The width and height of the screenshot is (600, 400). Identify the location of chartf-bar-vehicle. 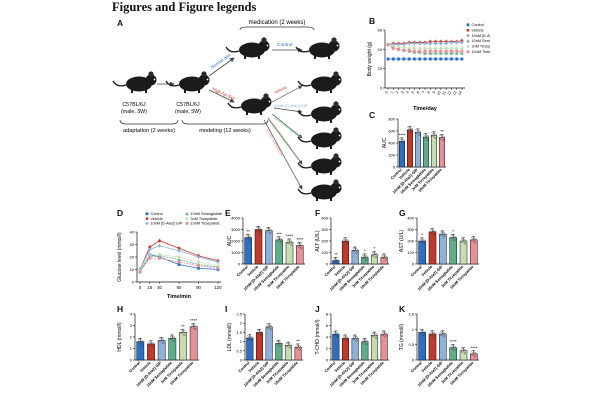
(345, 252).